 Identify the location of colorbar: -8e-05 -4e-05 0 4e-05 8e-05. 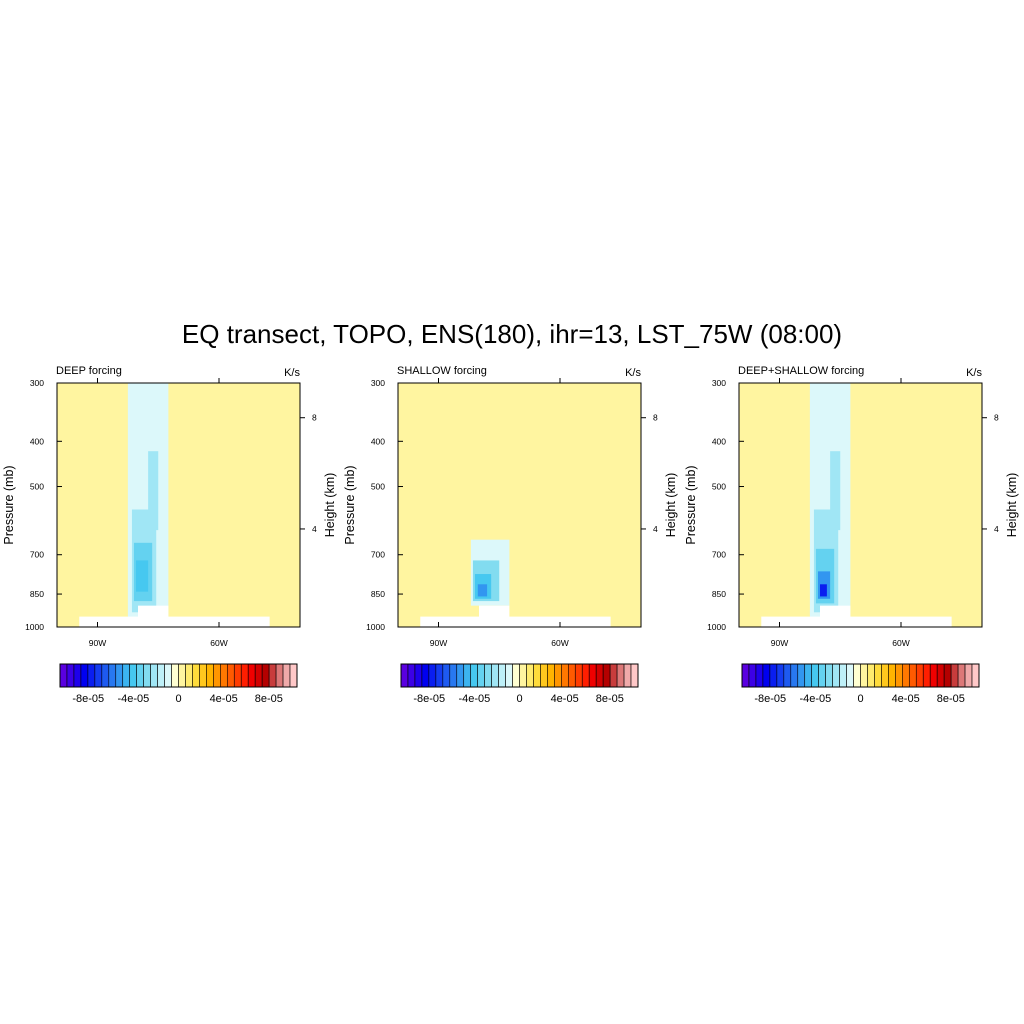
(178, 684).